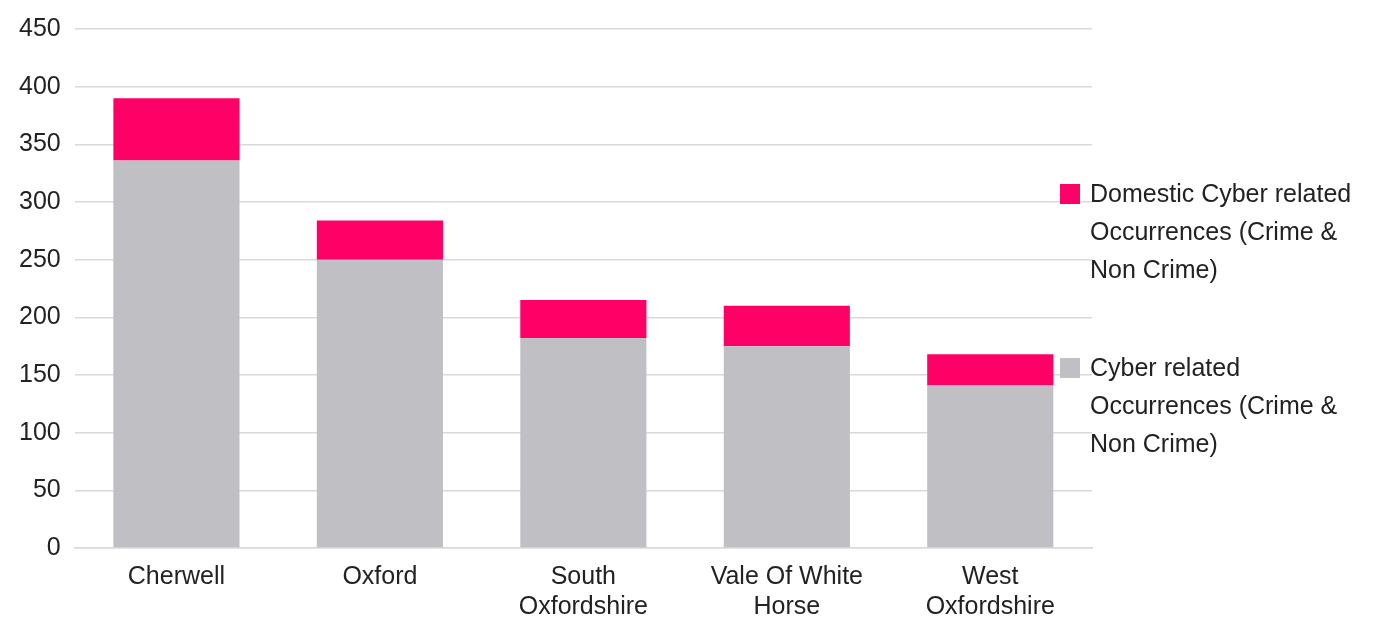 The width and height of the screenshot is (1375, 636). I want to click on x-tick-label: West Oxfordshire, so click(990, 589).